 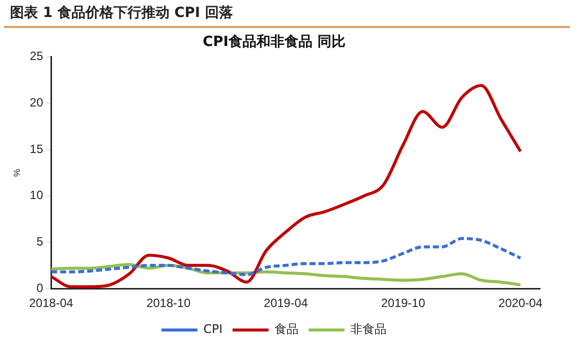 I want to click on x-tick-label: 2019-04, so click(x=286, y=303).